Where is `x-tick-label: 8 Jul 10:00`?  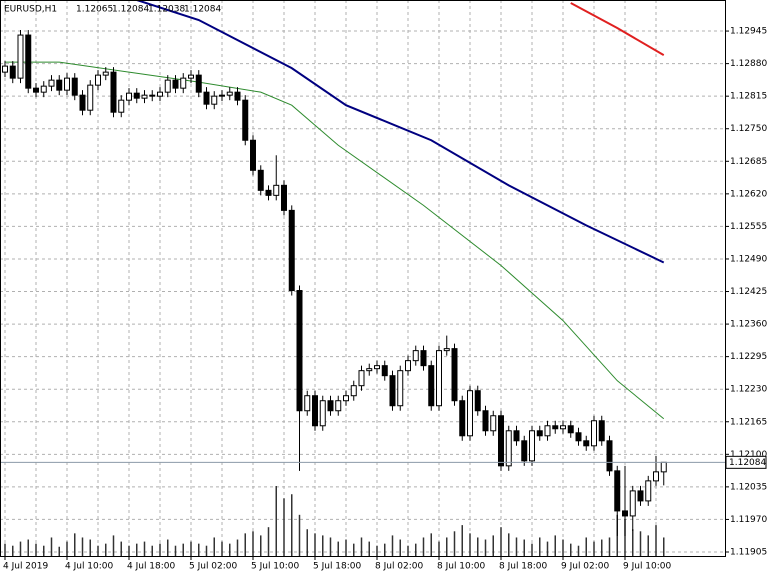 x-tick-label: 8 Jul 10:00 is located at coordinates (461, 567).